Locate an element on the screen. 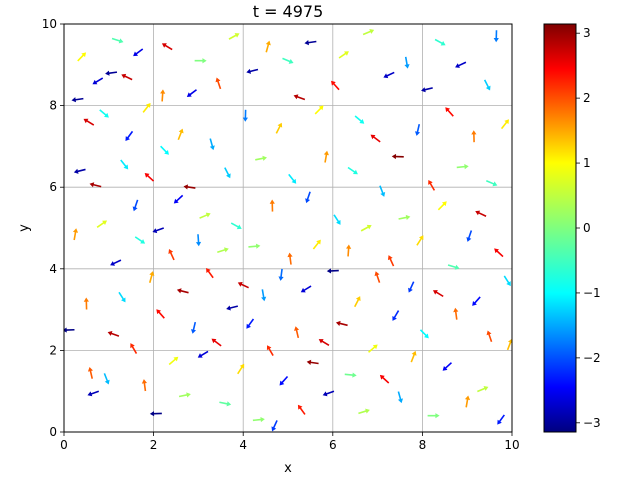 This screenshot has width=640, height=480. y-tick-label: 0 is located at coordinates (53, 432).